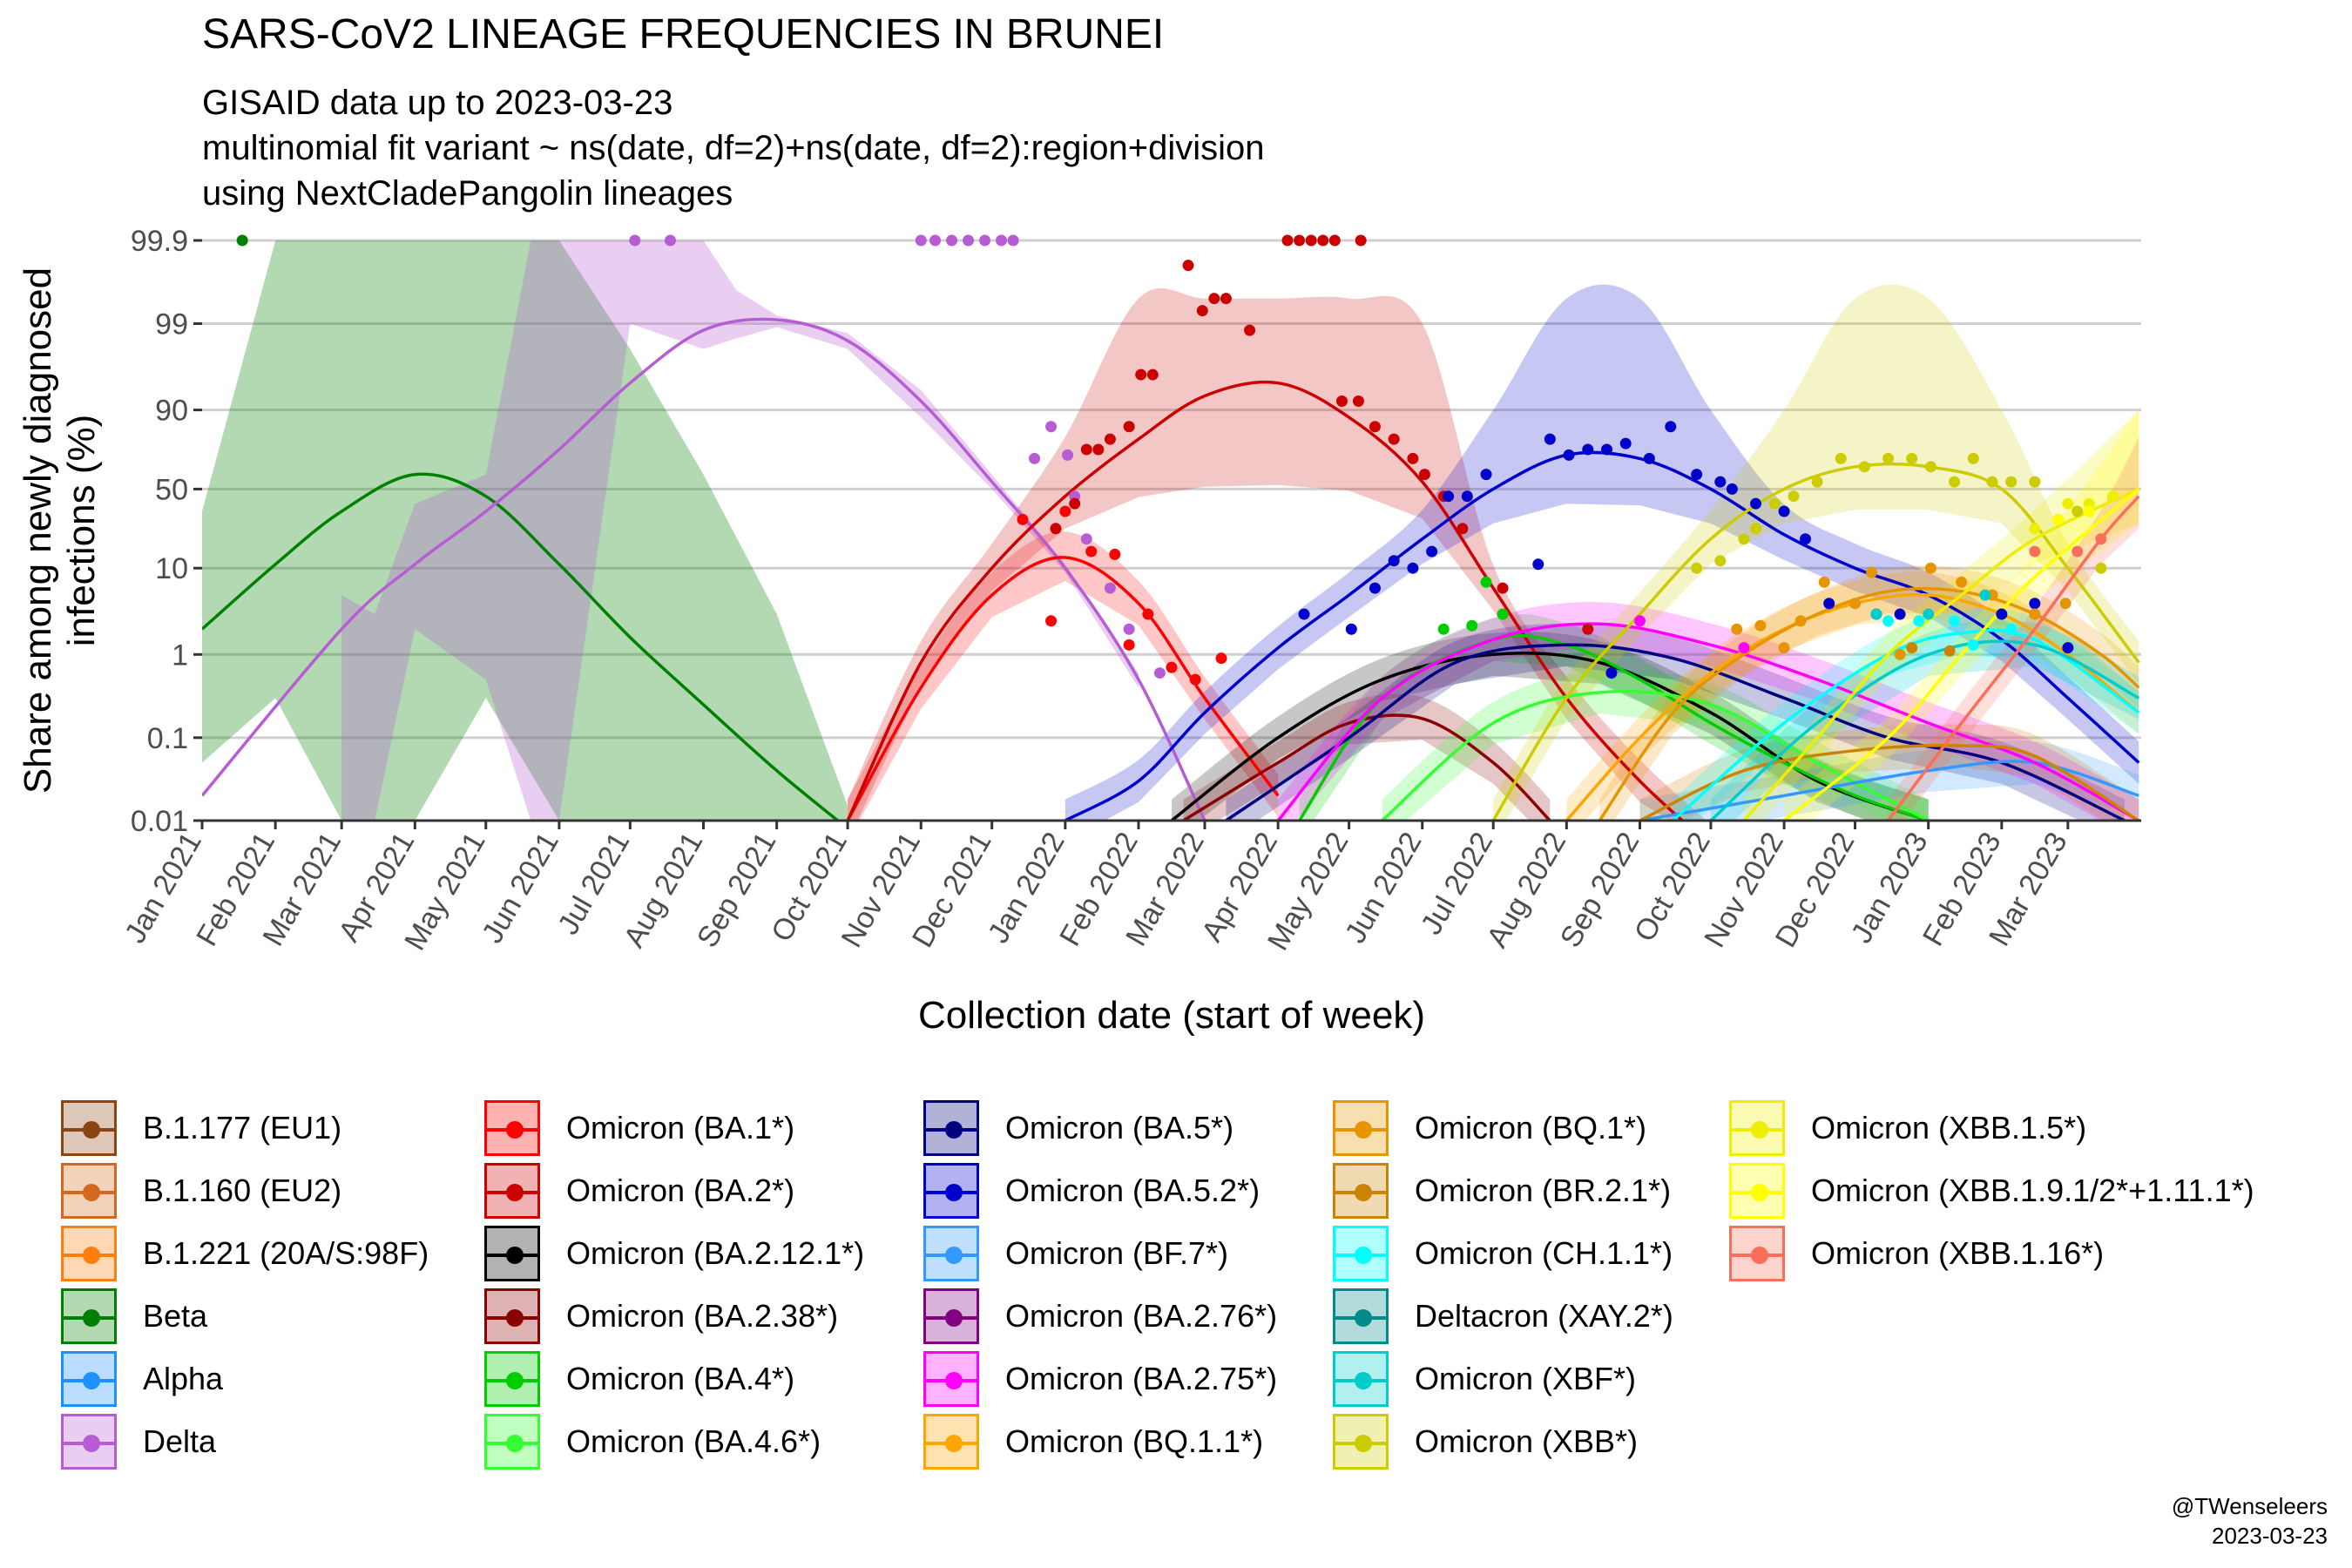 This screenshot has height=1568, width=2352. Describe the element at coordinates (704, 569) in the screenshot. I see `fit-line-delta` at that location.